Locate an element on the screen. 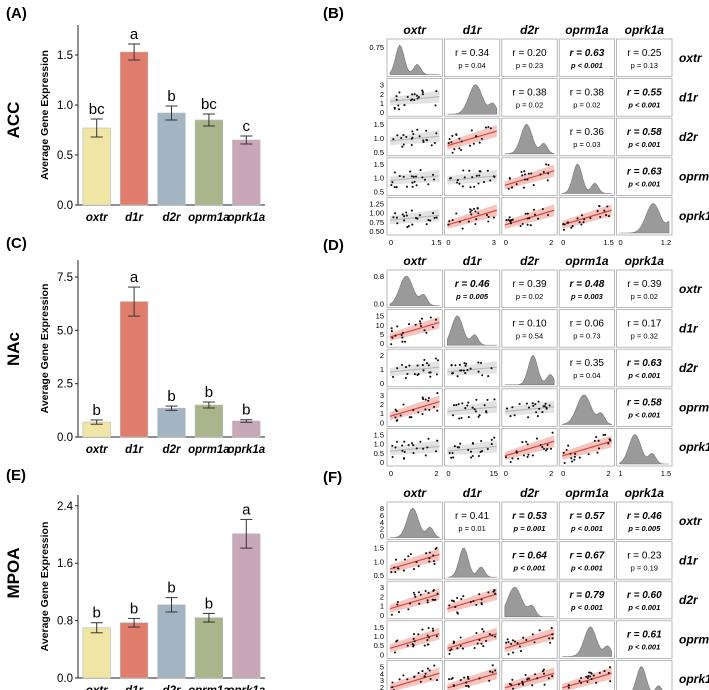  correlation-r: r = 0.63 is located at coordinates (587, 53).